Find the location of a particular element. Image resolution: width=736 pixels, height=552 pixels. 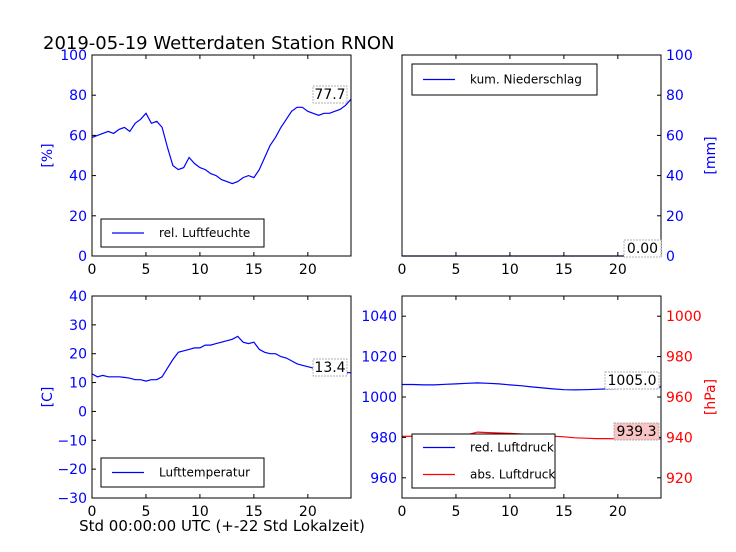

last-value-label-pressure-0: 1005.0 is located at coordinates (632, 381).